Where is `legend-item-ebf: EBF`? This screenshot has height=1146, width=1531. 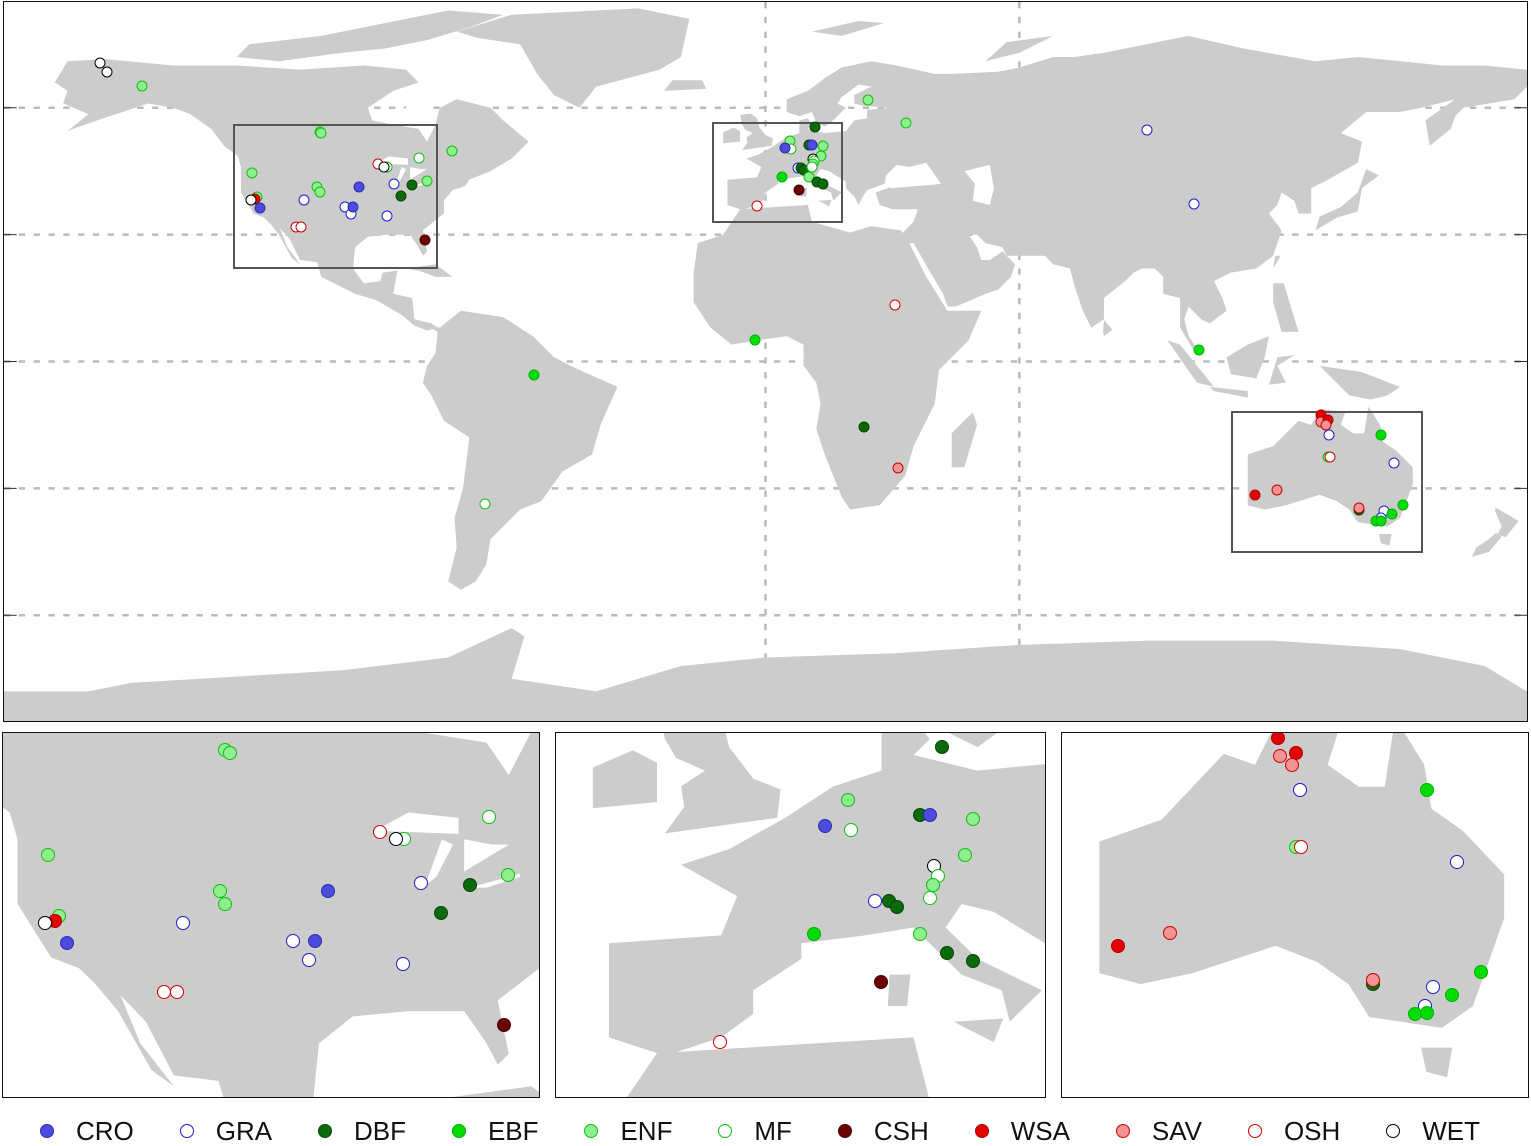 legend-item-ebf: EBF is located at coordinates (495, 1131).